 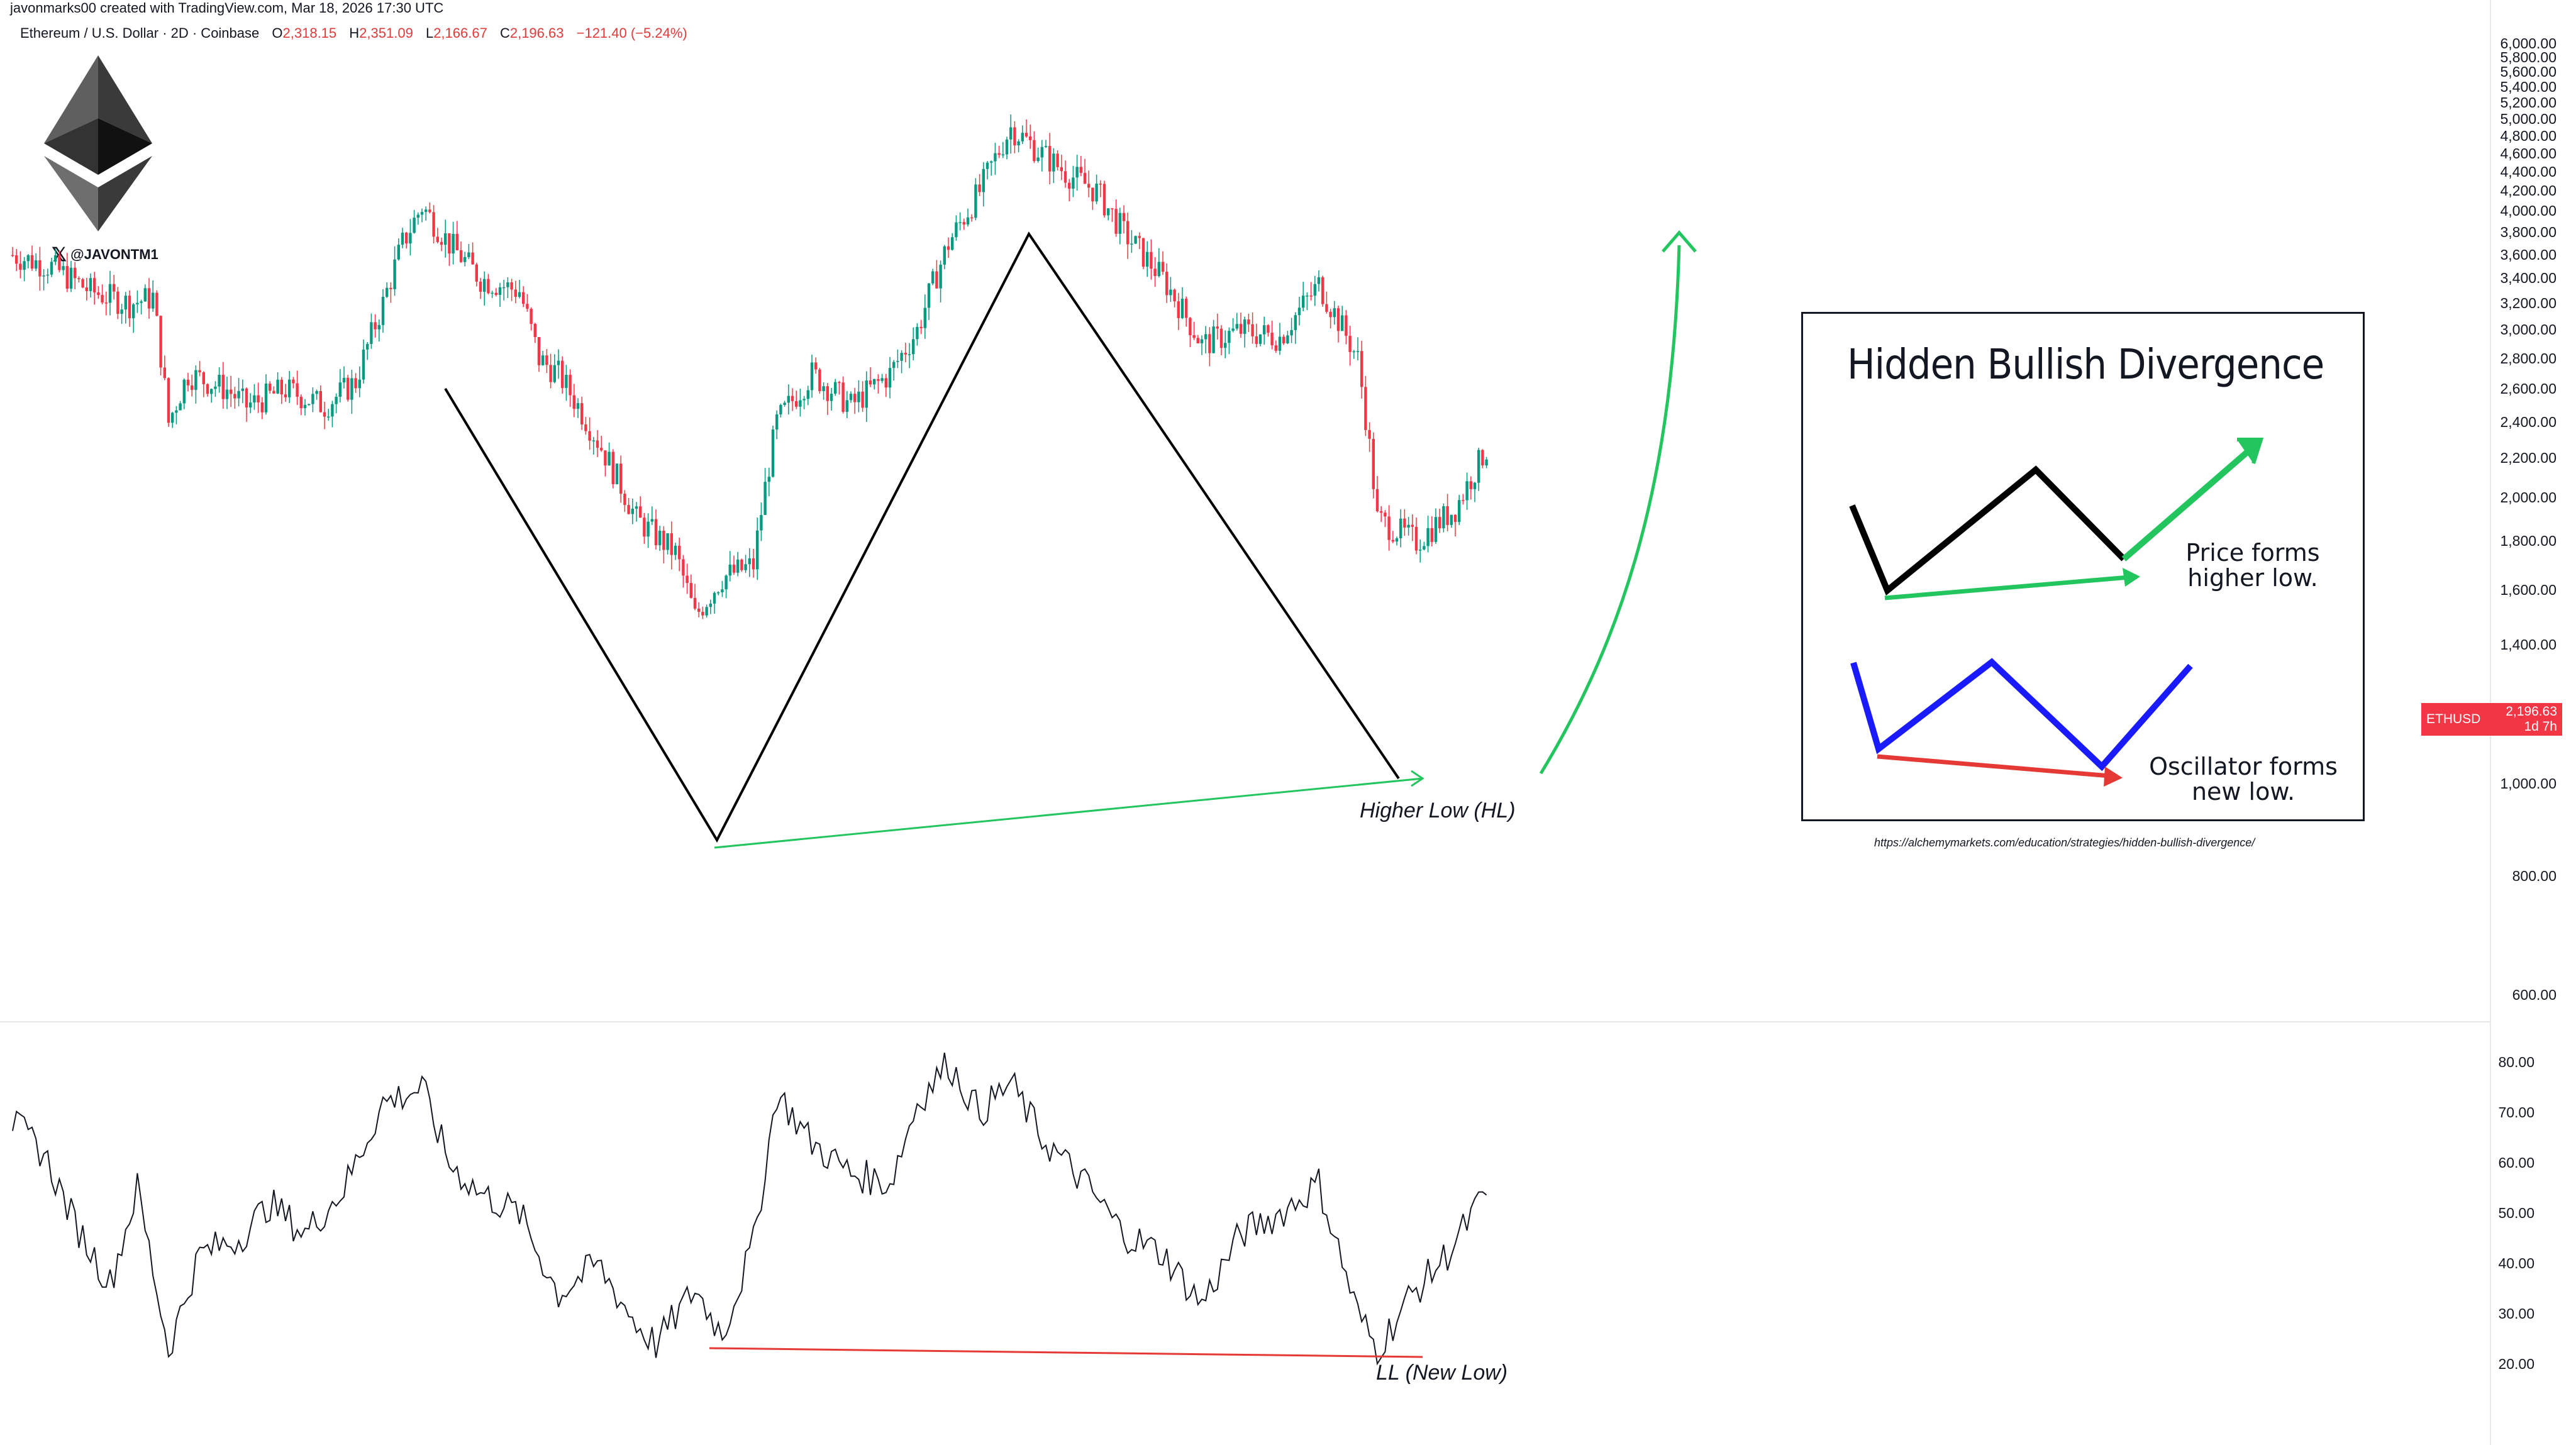 What do you see at coordinates (2540, 727) in the screenshot?
I see `bar-countdown: 1d 7h` at bounding box center [2540, 727].